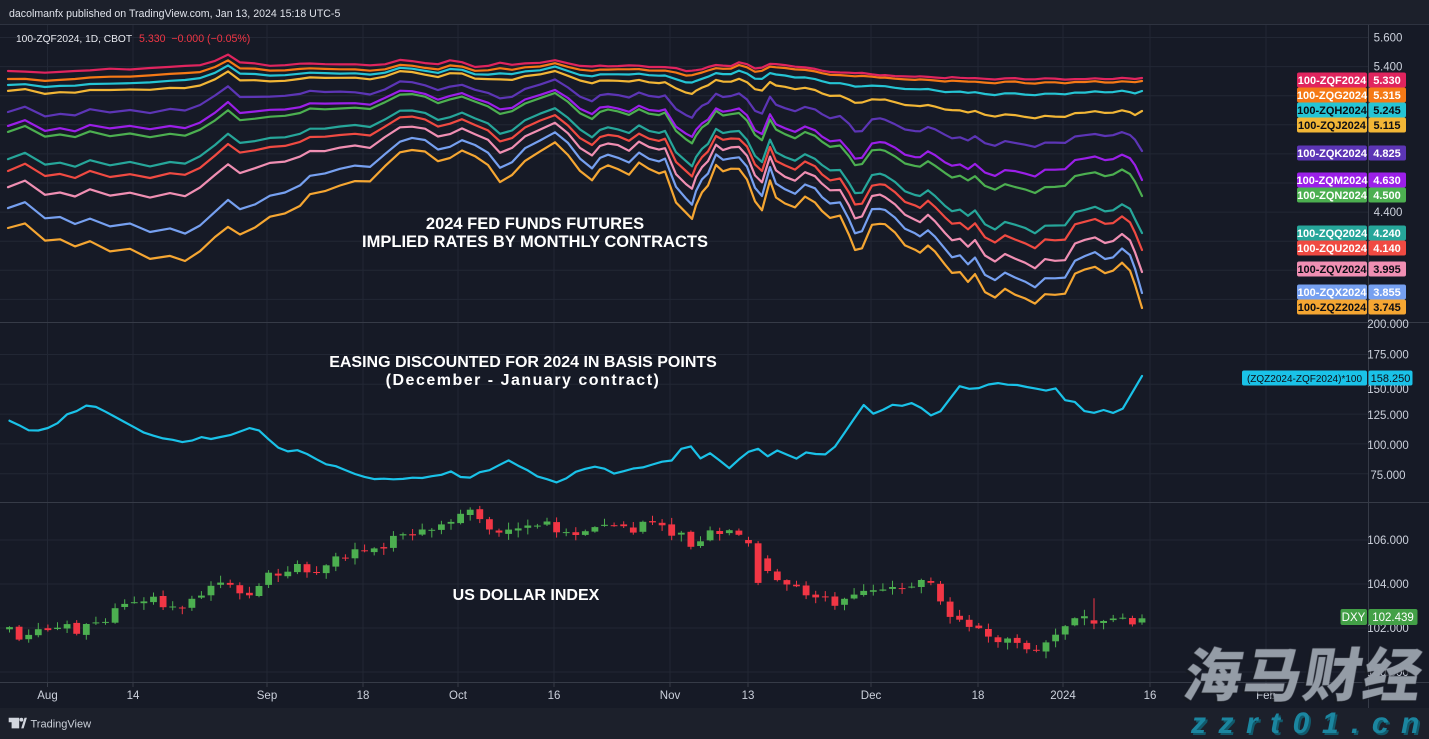  What do you see at coordinates (267, 696) in the screenshot?
I see `svg-text: Sep` at bounding box center [267, 696].